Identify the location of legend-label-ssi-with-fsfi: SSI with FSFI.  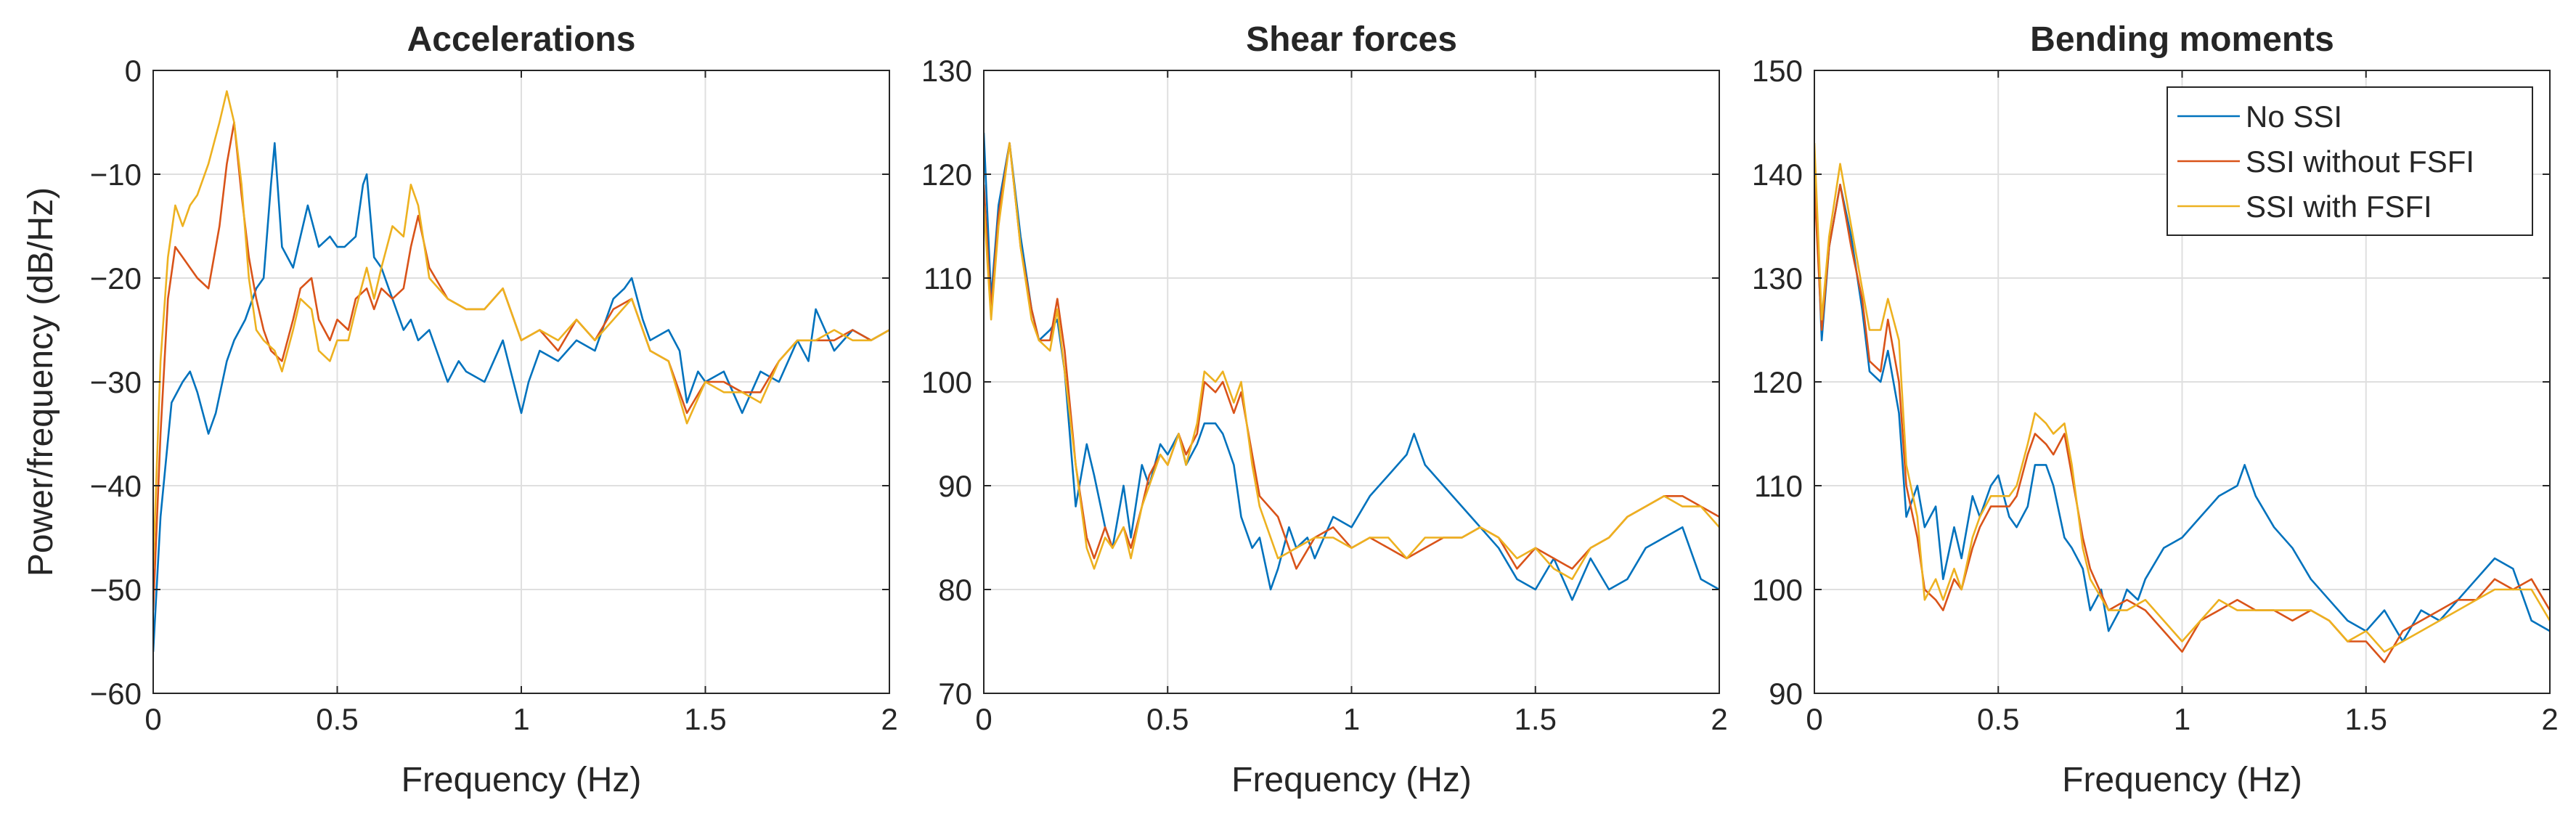
(2339, 207).